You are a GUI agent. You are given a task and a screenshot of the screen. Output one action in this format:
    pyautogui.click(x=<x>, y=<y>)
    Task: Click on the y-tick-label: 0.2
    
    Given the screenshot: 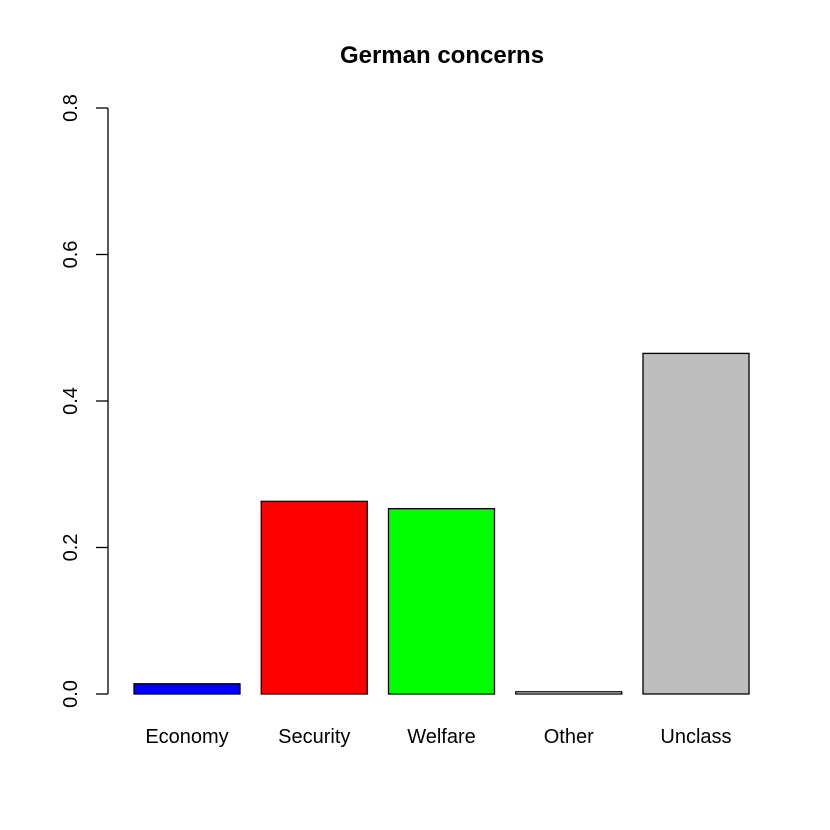 What is the action you would take?
    pyautogui.click(x=71, y=548)
    